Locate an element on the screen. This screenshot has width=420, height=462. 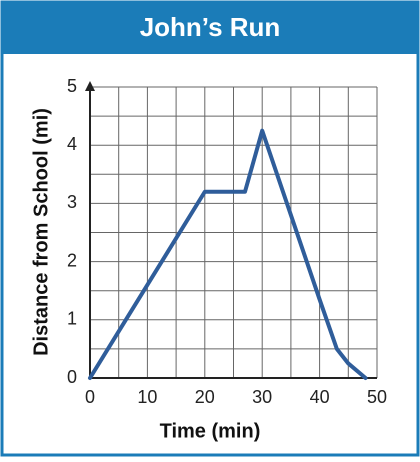
x-tick-label: 20 is located at coordinates (205, 397).